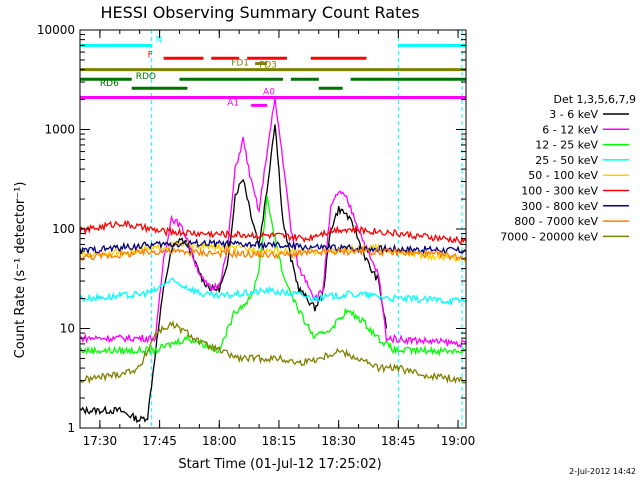 This screenshot has width=640, height=480. I want to click on flag-label-6: A0, so click(269, 92).